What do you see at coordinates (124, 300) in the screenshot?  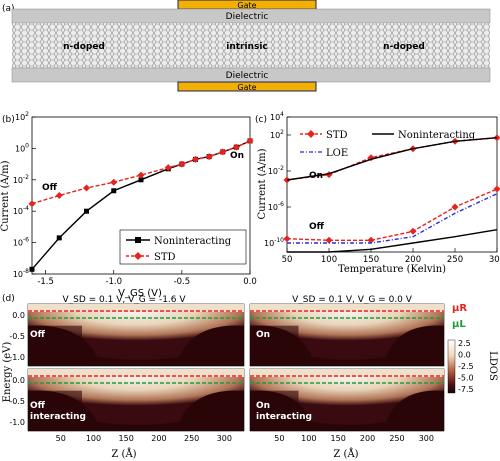 I see `panel-d-title-off: V_SD = 0.1 V, V_G = -1.6 V` at bounding box center [124, 300].